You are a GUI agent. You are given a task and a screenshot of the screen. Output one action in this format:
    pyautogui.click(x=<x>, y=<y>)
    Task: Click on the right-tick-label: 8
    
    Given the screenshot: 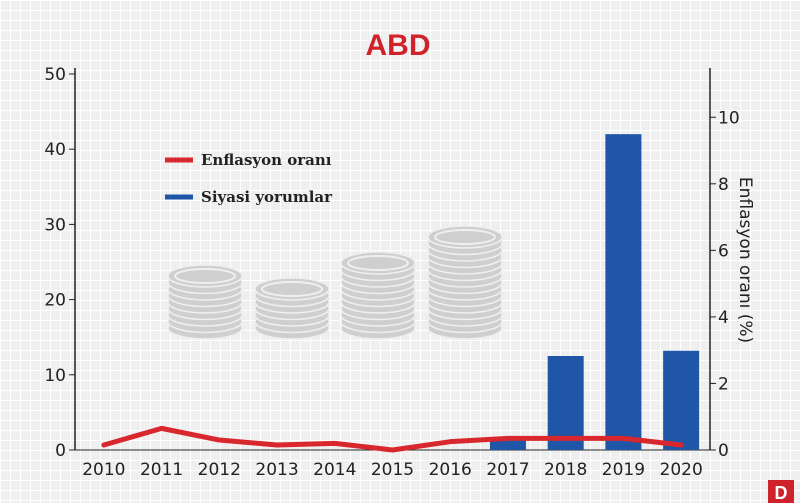 What is the action you would take?
    pyautogui.click(x=723, y=185)
    